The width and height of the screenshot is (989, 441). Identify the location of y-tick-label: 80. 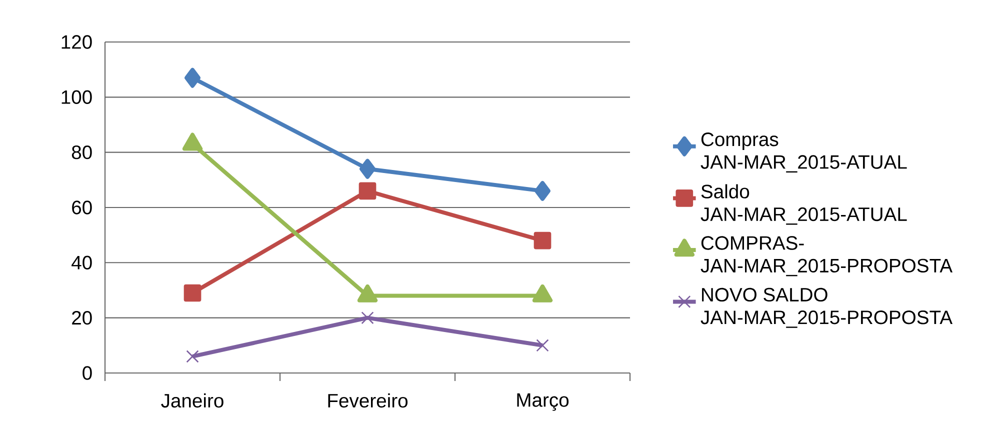
(82, 152).